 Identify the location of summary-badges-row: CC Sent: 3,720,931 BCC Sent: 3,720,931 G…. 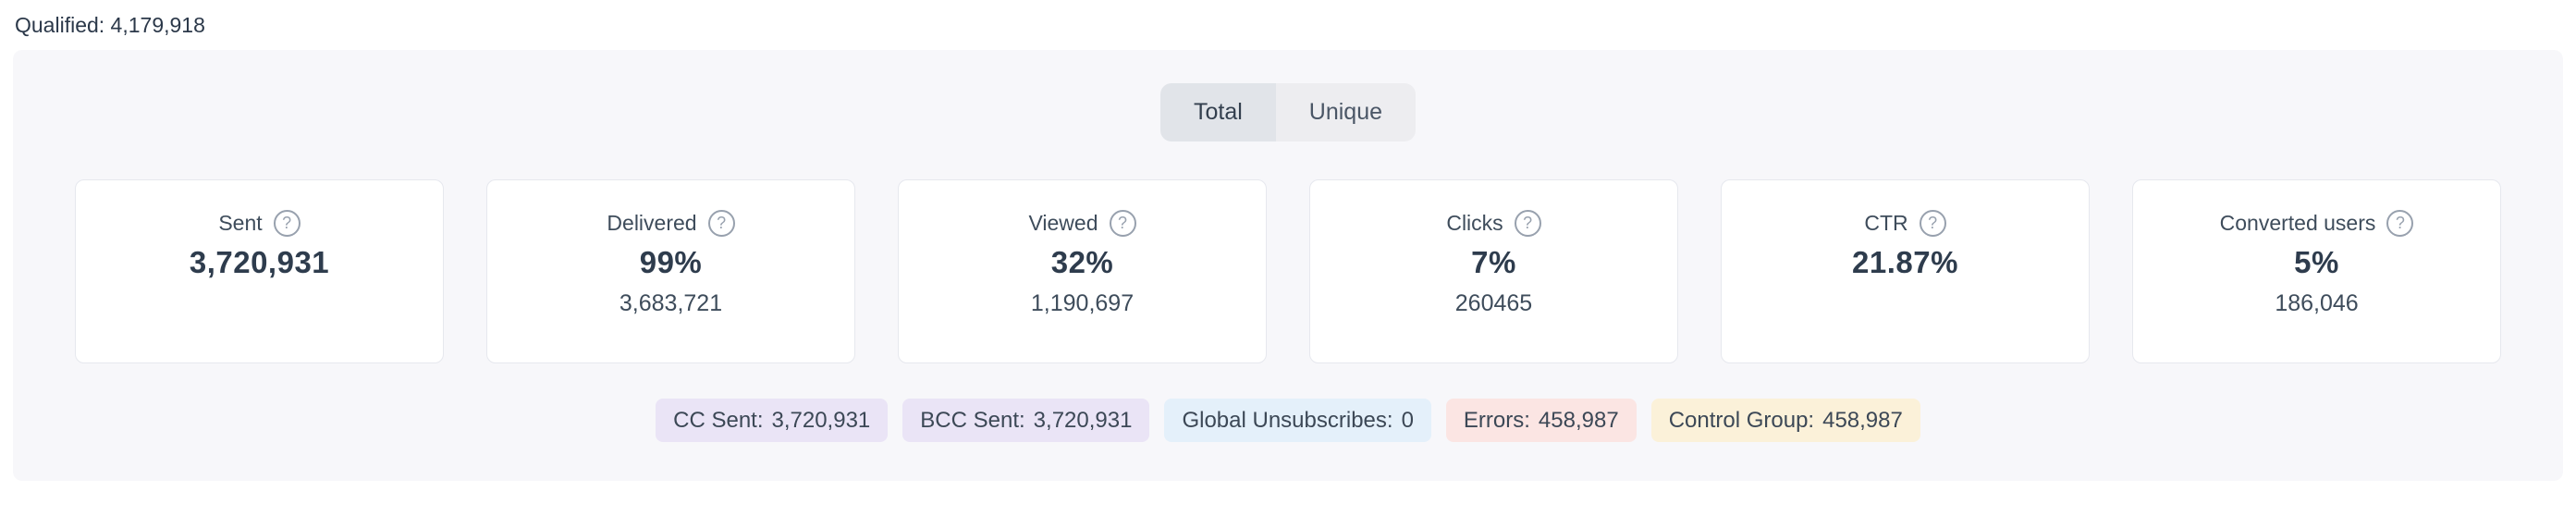
(1288, 420).